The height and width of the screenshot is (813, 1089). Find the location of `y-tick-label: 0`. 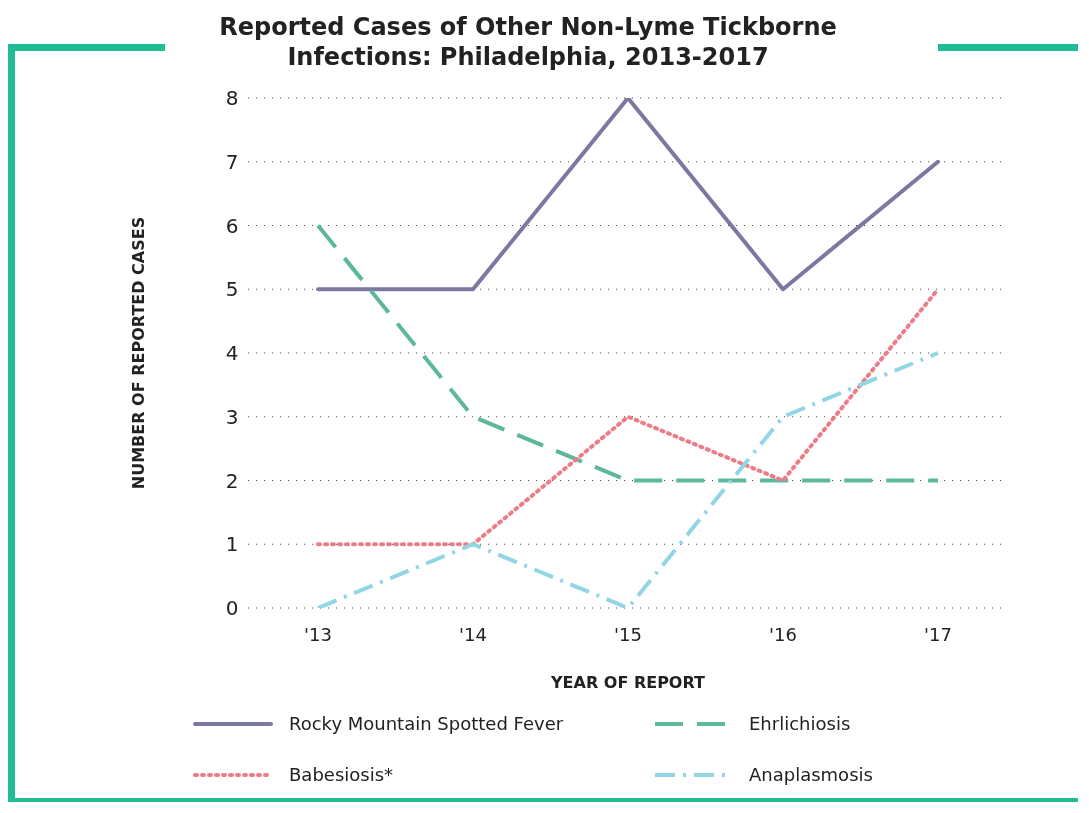

y-tick-label: 0 is located at coordinates (232, 608).